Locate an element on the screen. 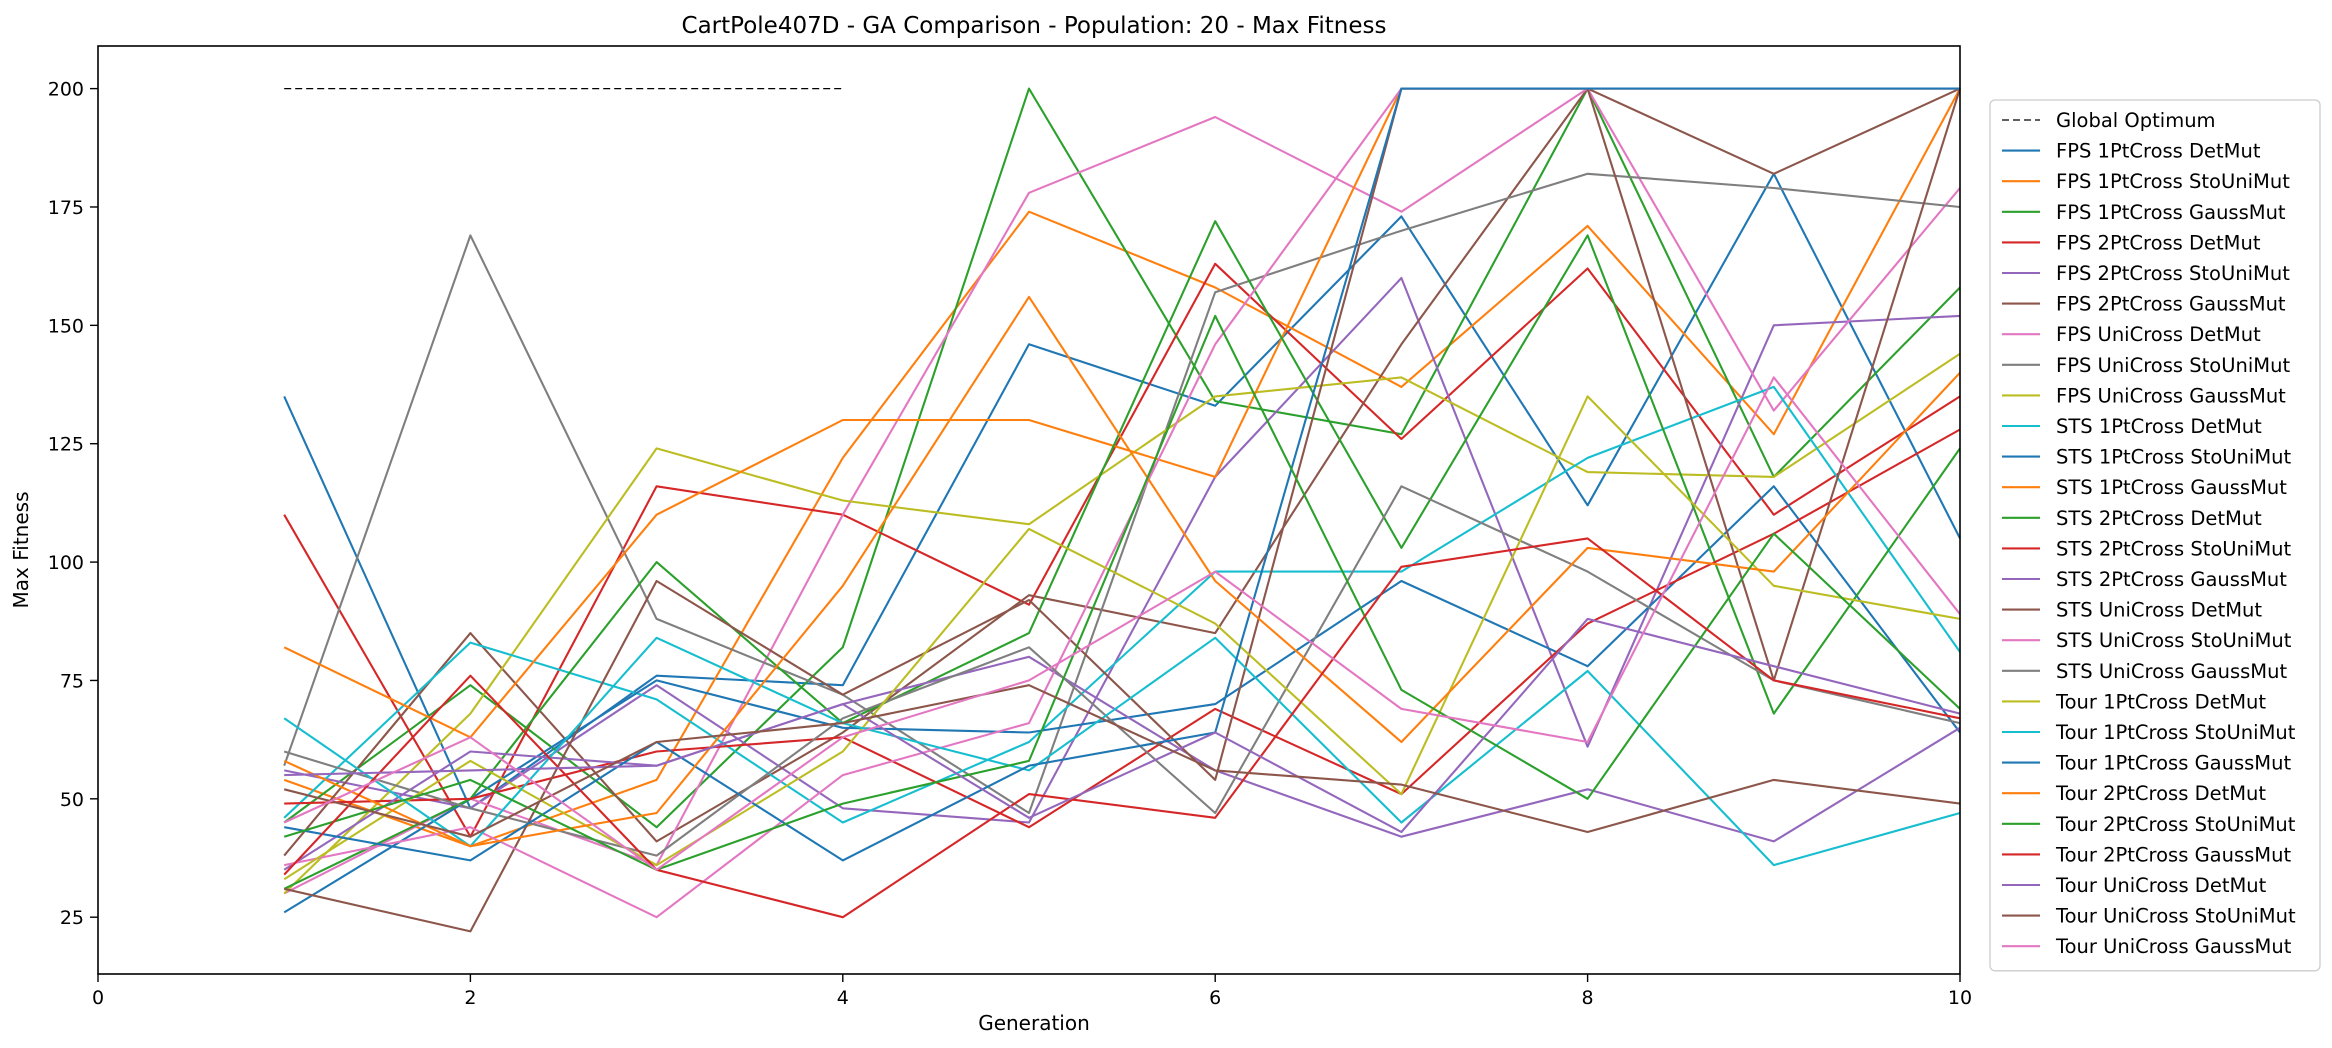  legend-label-sts-unicross-stounimut: STS UniCross StoUniMut is located at coordinates (2174, 640).